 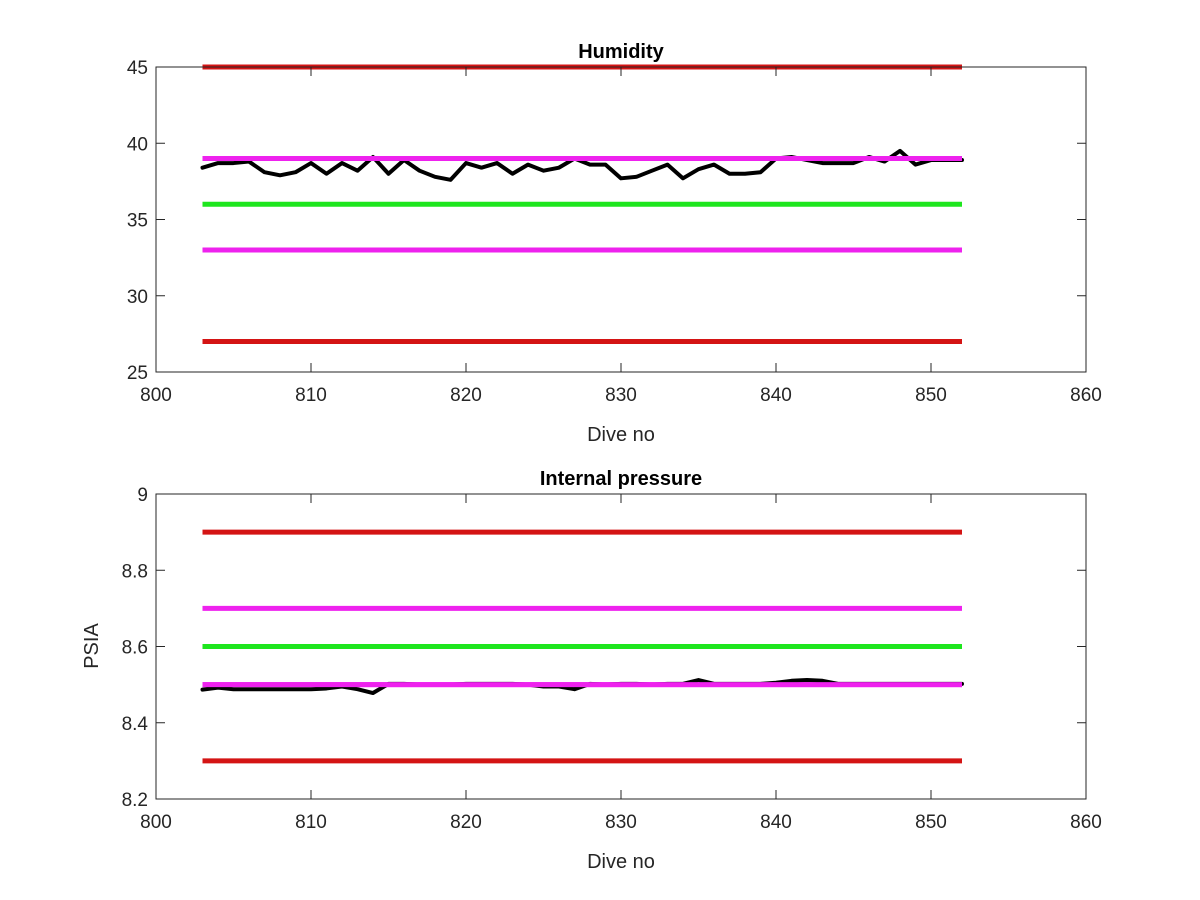 I want to click on pressure-y-tick-label: 8.6, so click(x=135, y=648).